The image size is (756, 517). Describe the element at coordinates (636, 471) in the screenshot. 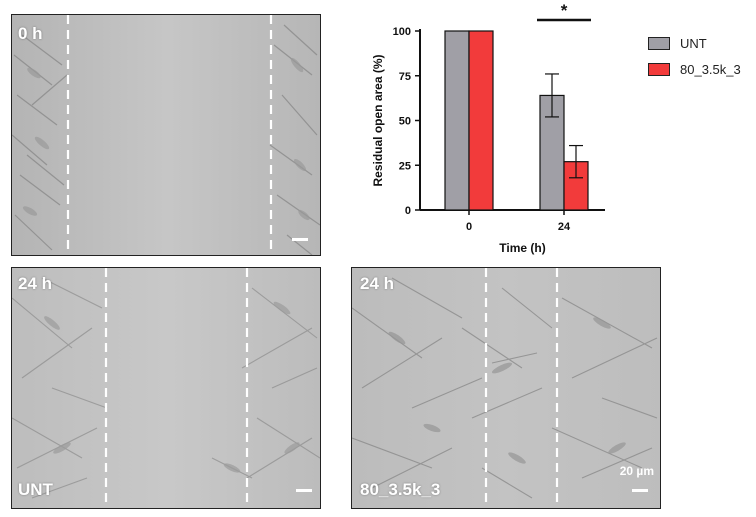

I see `scale-bar-label: 20 µm` at that location.